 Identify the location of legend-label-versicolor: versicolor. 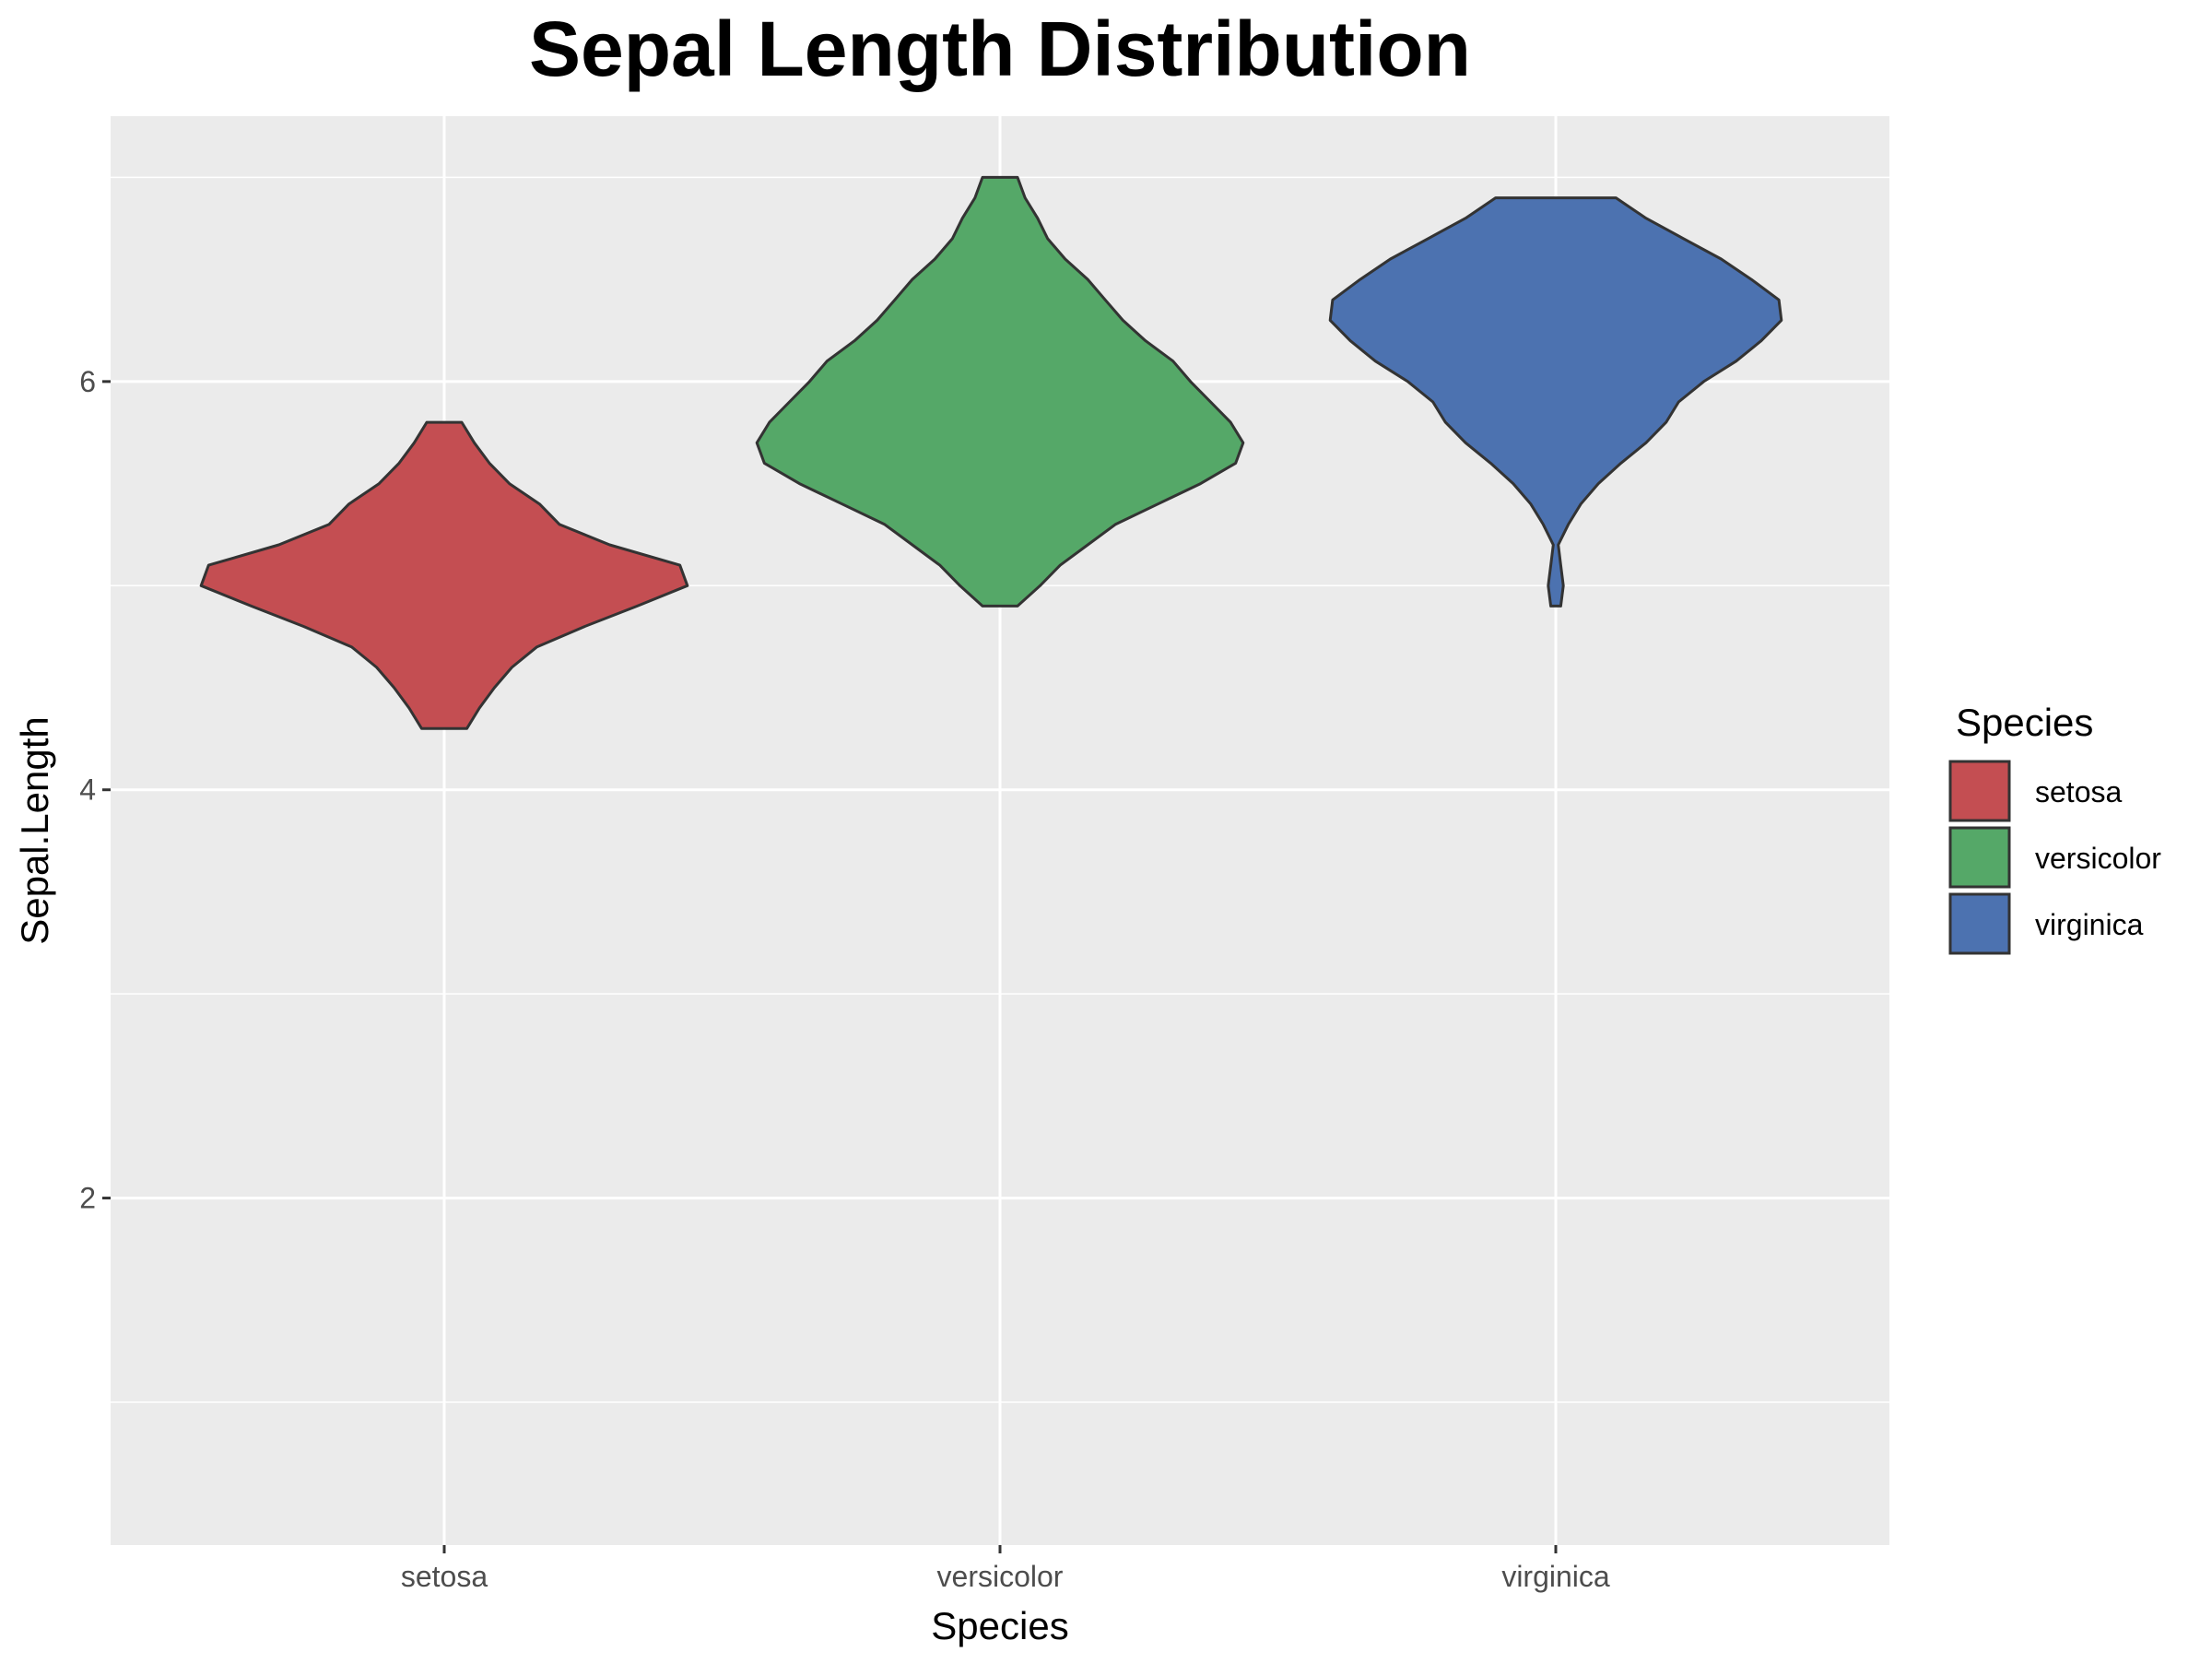
(2098, 858).